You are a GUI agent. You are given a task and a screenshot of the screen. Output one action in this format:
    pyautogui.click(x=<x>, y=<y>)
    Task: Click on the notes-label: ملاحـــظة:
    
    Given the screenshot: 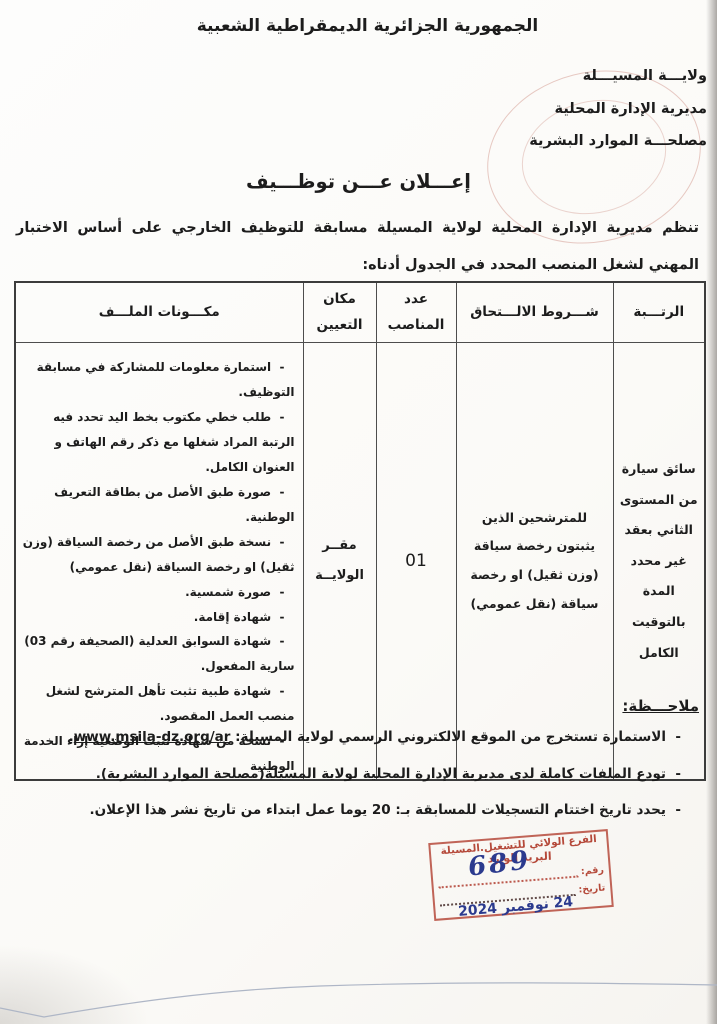 What is the action you would take?
    pyautogui.click(x=660, y=706)
    